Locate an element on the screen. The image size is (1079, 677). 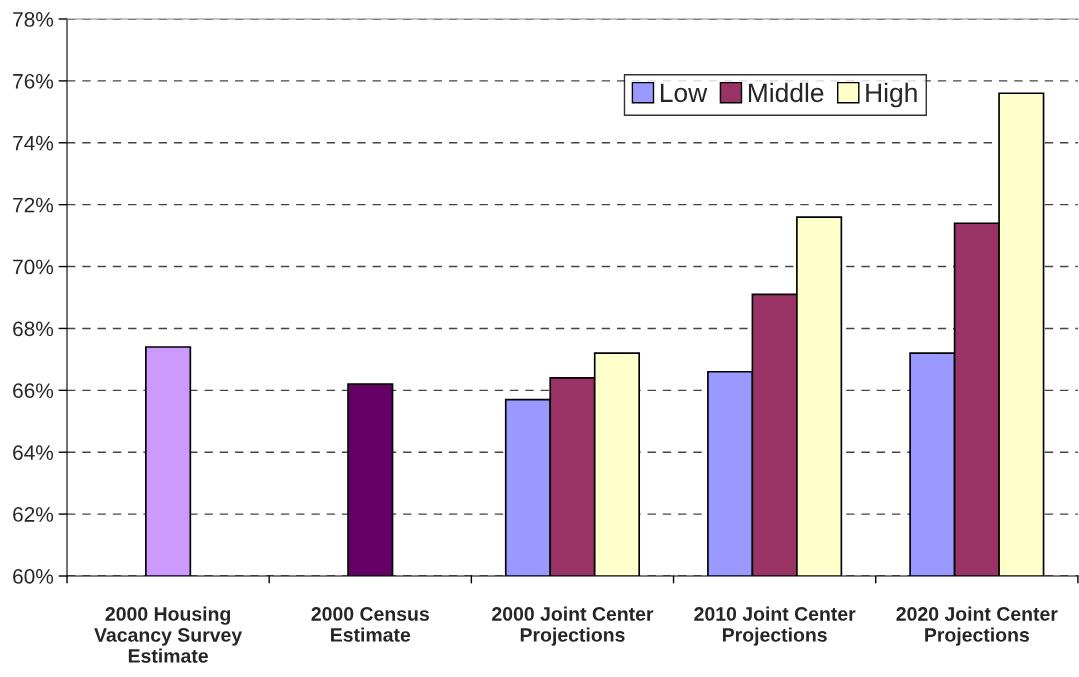
x-tick-label: 2000 Housing Vacancy Survey Estimate is located at coordinates (168, 634).